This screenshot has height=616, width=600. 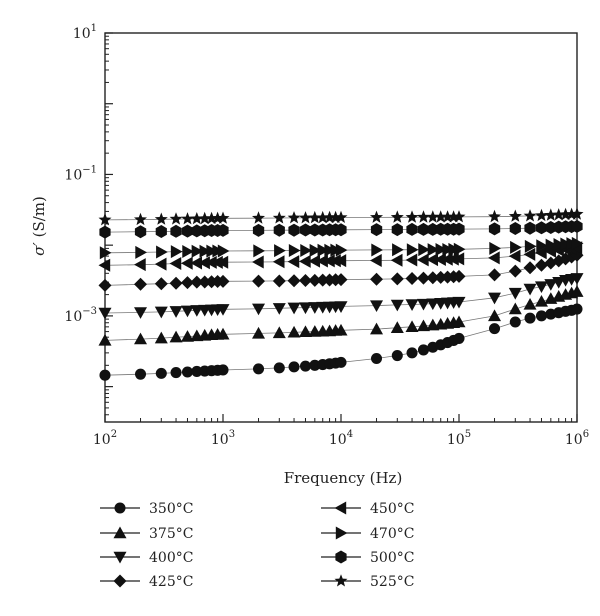 What do you see at coordinates (146, 509) in the screenshot?
I see `legend-item: 350°C` at bounding box center [146, 509].